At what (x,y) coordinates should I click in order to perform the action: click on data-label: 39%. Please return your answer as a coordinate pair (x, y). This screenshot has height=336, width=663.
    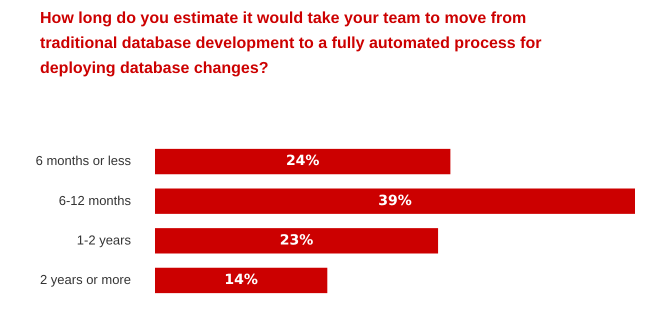
    Looking at the image, I should click on (395, 200).